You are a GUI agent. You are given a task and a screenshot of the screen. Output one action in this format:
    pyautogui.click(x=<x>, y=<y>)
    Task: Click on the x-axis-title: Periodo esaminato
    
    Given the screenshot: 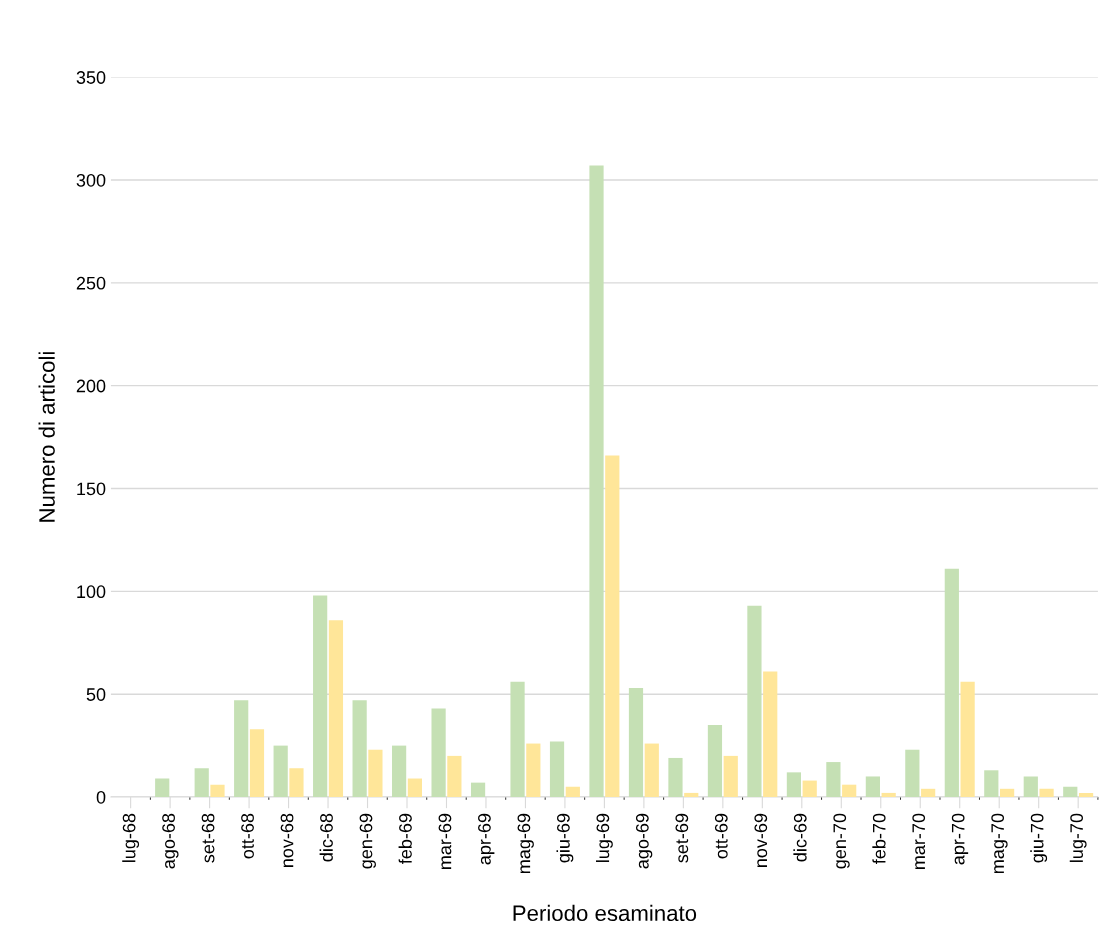 What is the action you would take?
    pyautogui.click(x=605, y=913)
    